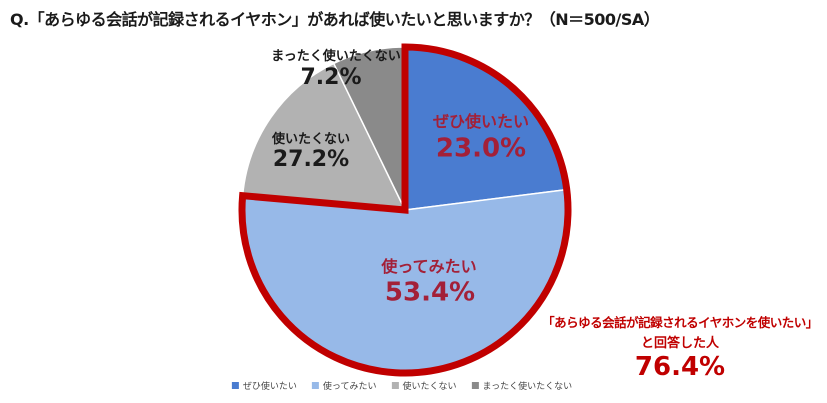  Describe the element at coordinates (680, 322) in the screenshot. I see `highlight-annotation-line1: 「あらゆる会話が記録されるイヤホンを使いたい」` at that location.